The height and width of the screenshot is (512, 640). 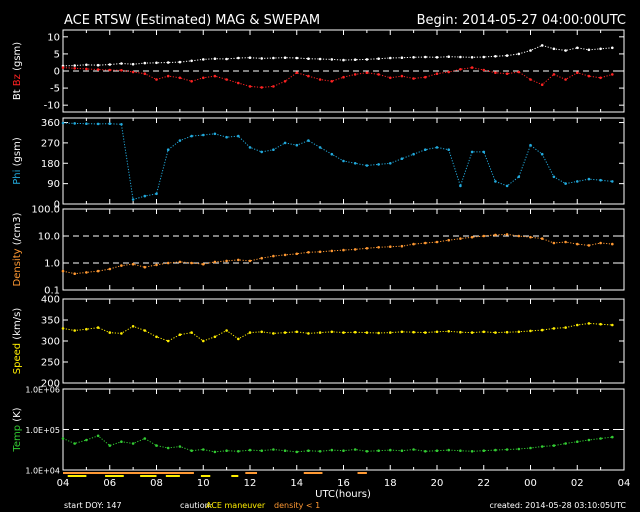 What do you see at coordinates (236, 505) in the screenshot?
I see `caution-maneuver: ACE maneuver` at bounding box center [236, 505].